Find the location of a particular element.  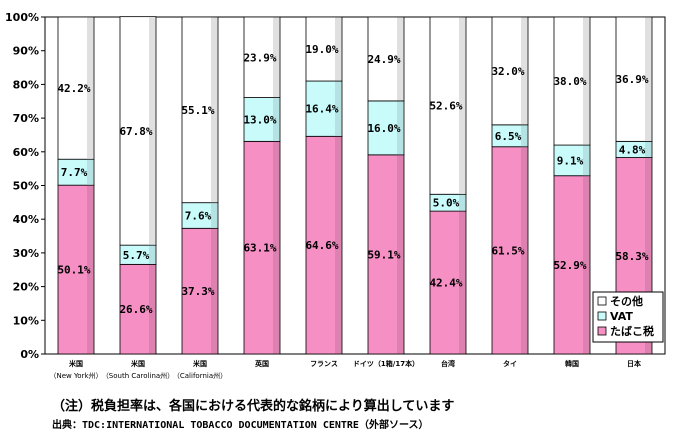

data-label: 67.8% is located at coordinates (135, 131).